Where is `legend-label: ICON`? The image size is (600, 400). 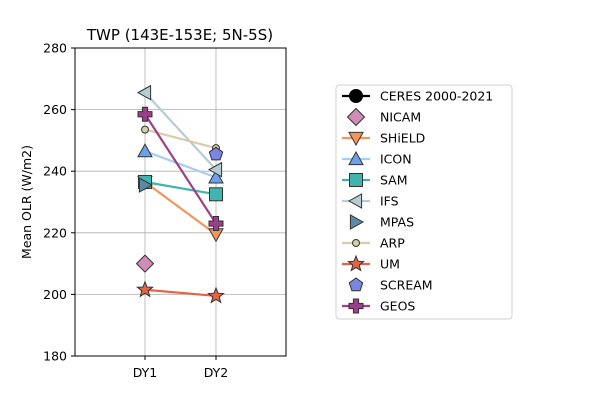 legend-label: ICON is located at coordinates (396, 159).